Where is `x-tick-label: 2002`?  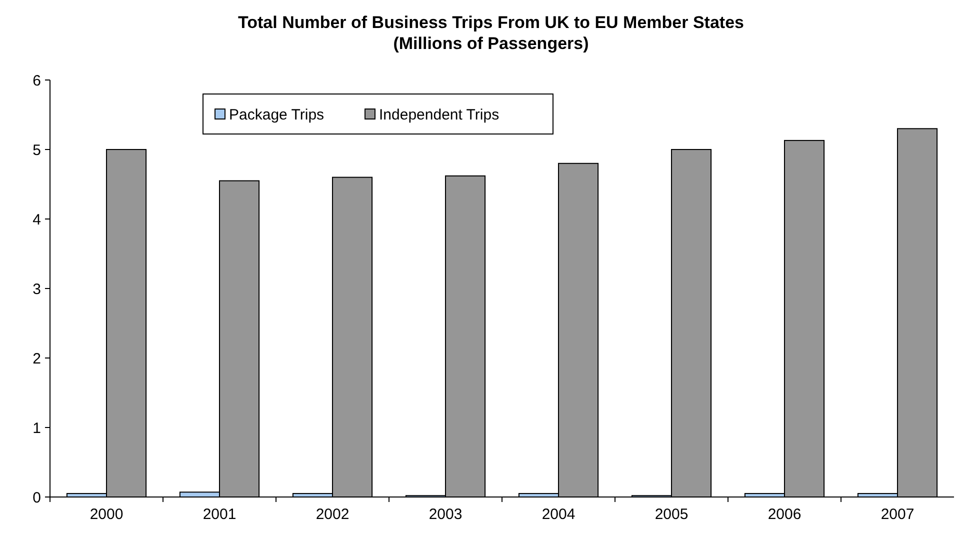 x-tick-label: 2002 is located at coordinates (333, 514).